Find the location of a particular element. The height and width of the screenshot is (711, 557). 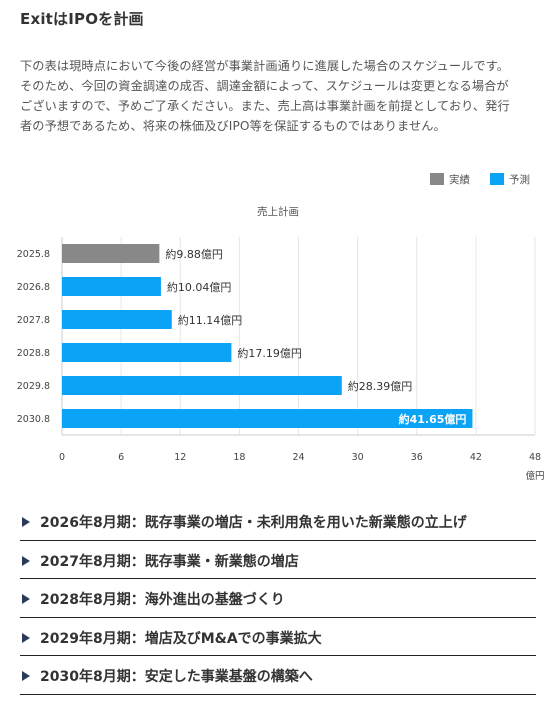

accordion-item-2030: 2030年8月期：安定した事業基盤の構築へ is located at coordinates (278, 675).